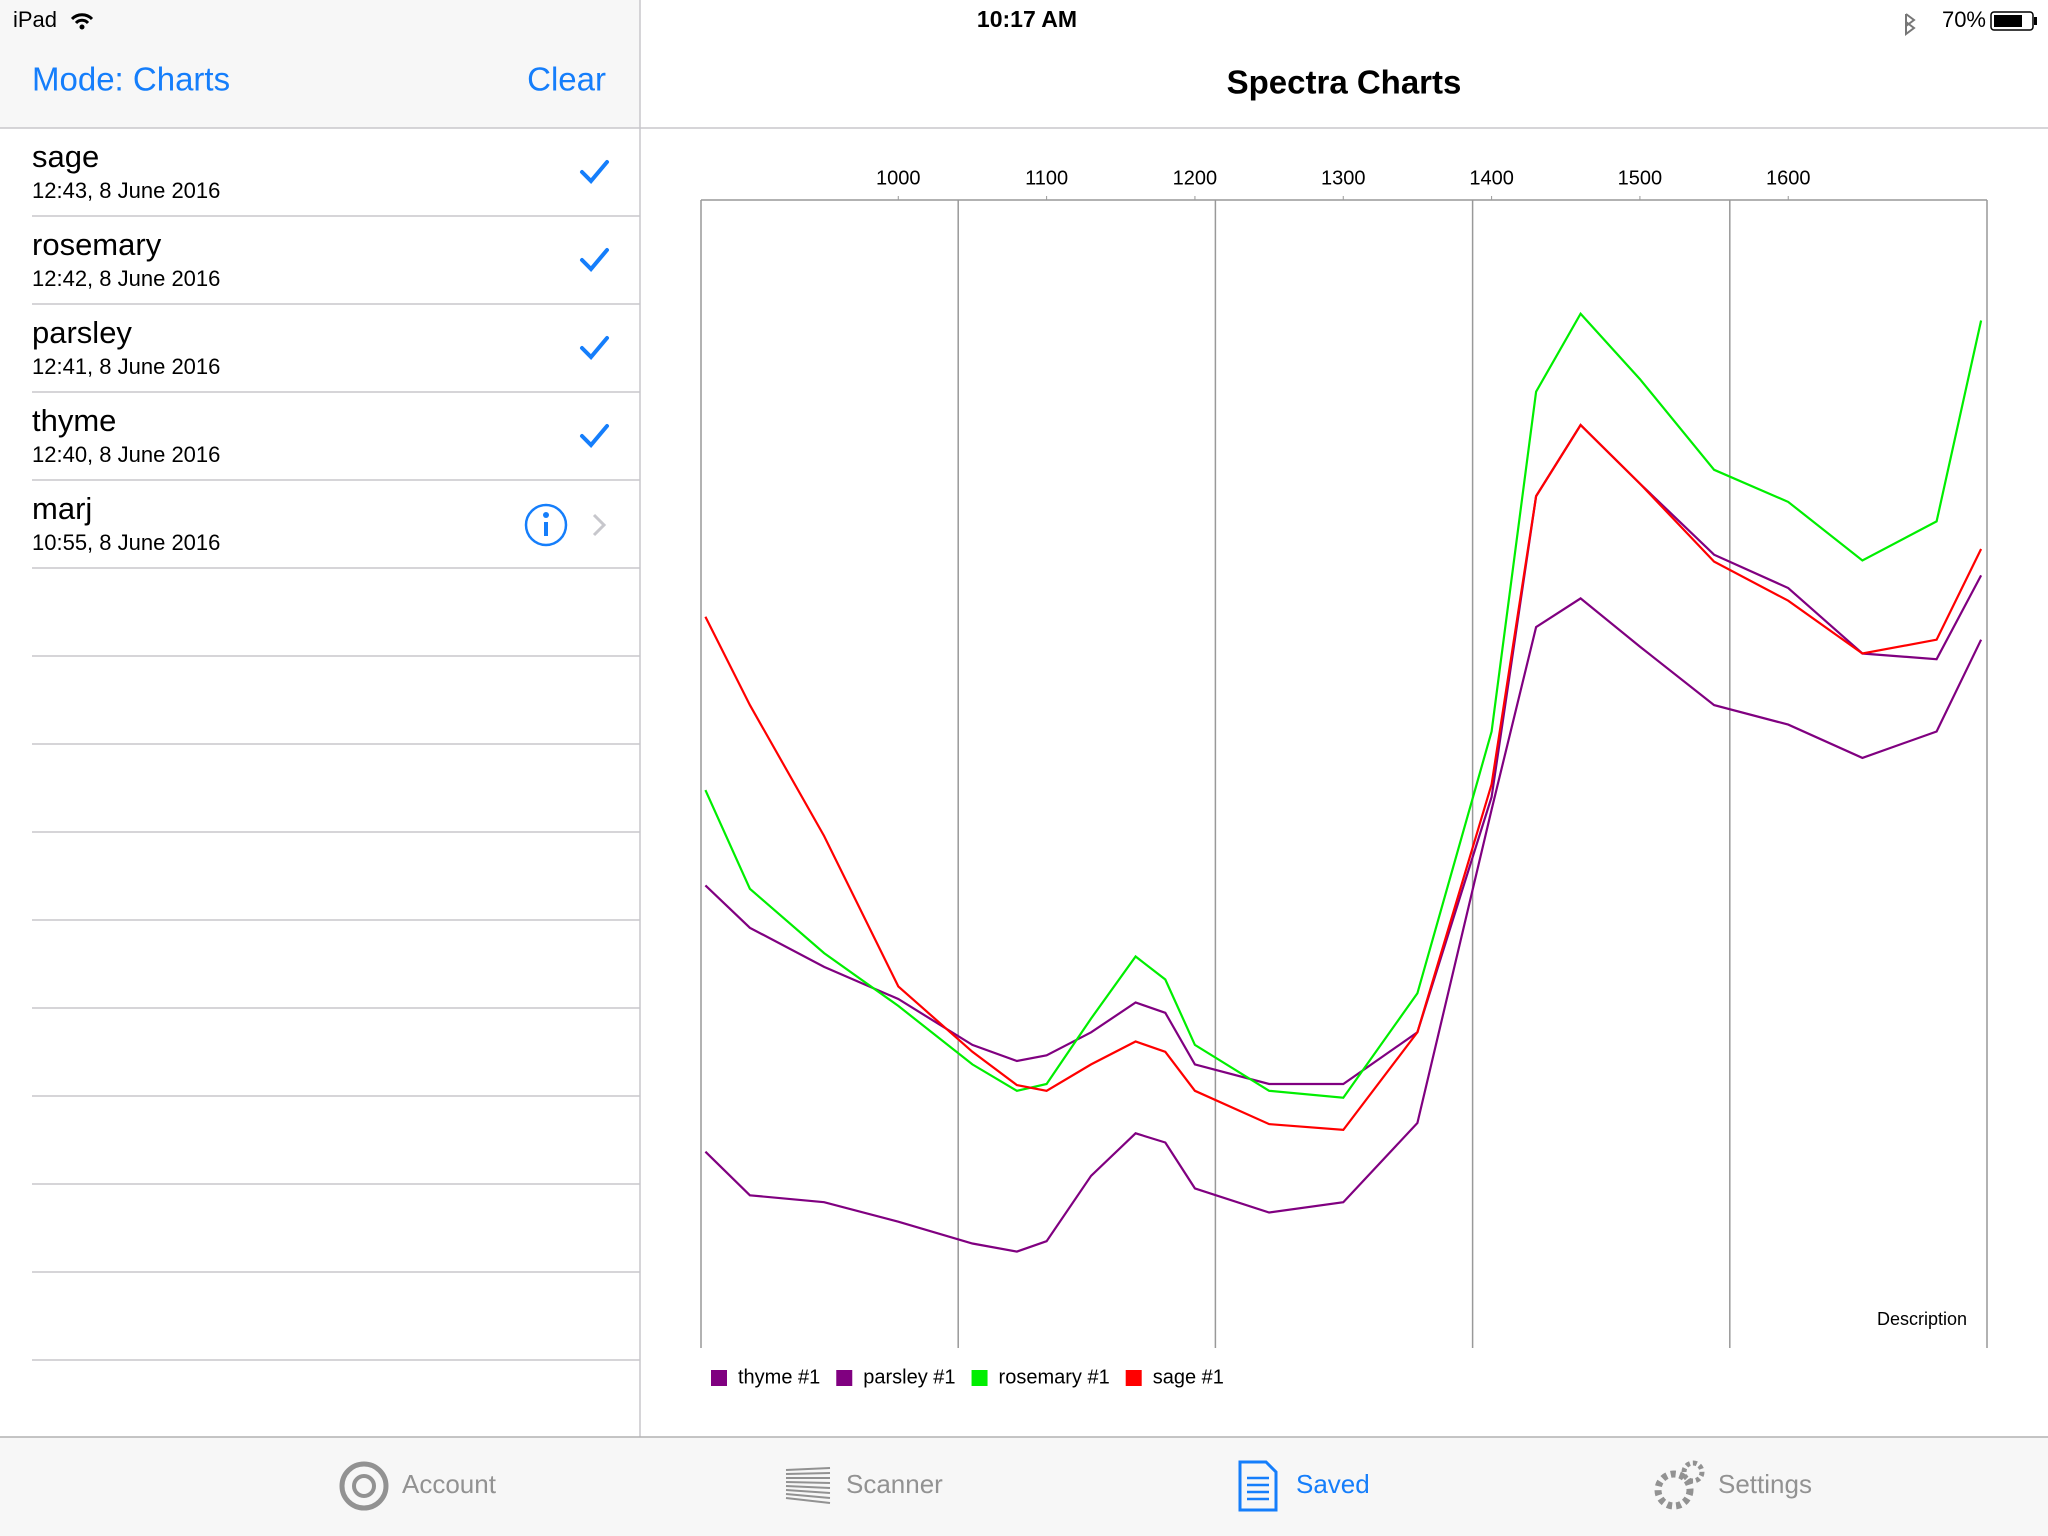 The width and height of the screenshot is (2048, 1536). Describe the element at coordinates (126, 366) in the screenshot. I see `item-date: 12:41, 8 June 2016` at that location.